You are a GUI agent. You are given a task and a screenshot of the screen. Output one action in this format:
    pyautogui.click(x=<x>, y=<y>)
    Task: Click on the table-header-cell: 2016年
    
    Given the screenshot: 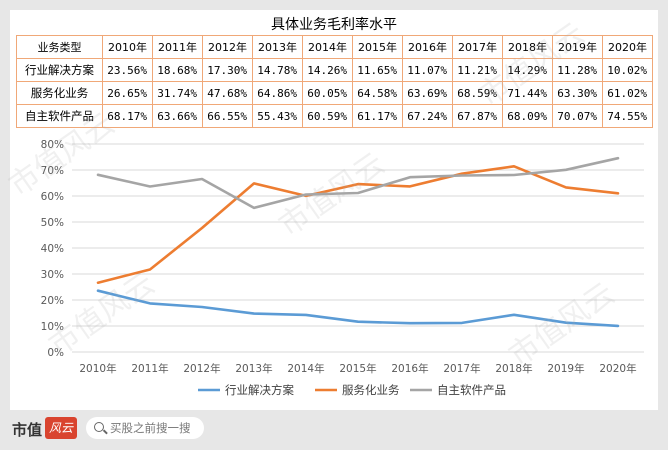 What is the action you would take?
    pyautogui.click(x=427, y=47)
    